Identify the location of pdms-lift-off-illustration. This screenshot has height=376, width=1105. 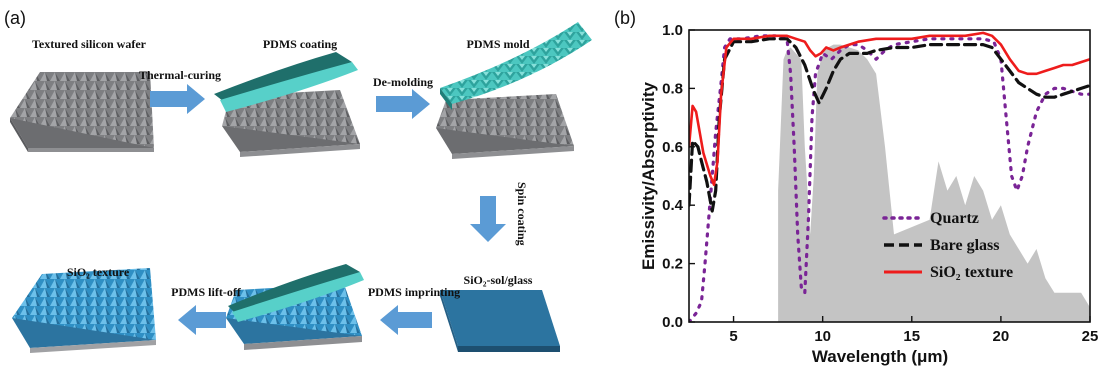
(295, 307).